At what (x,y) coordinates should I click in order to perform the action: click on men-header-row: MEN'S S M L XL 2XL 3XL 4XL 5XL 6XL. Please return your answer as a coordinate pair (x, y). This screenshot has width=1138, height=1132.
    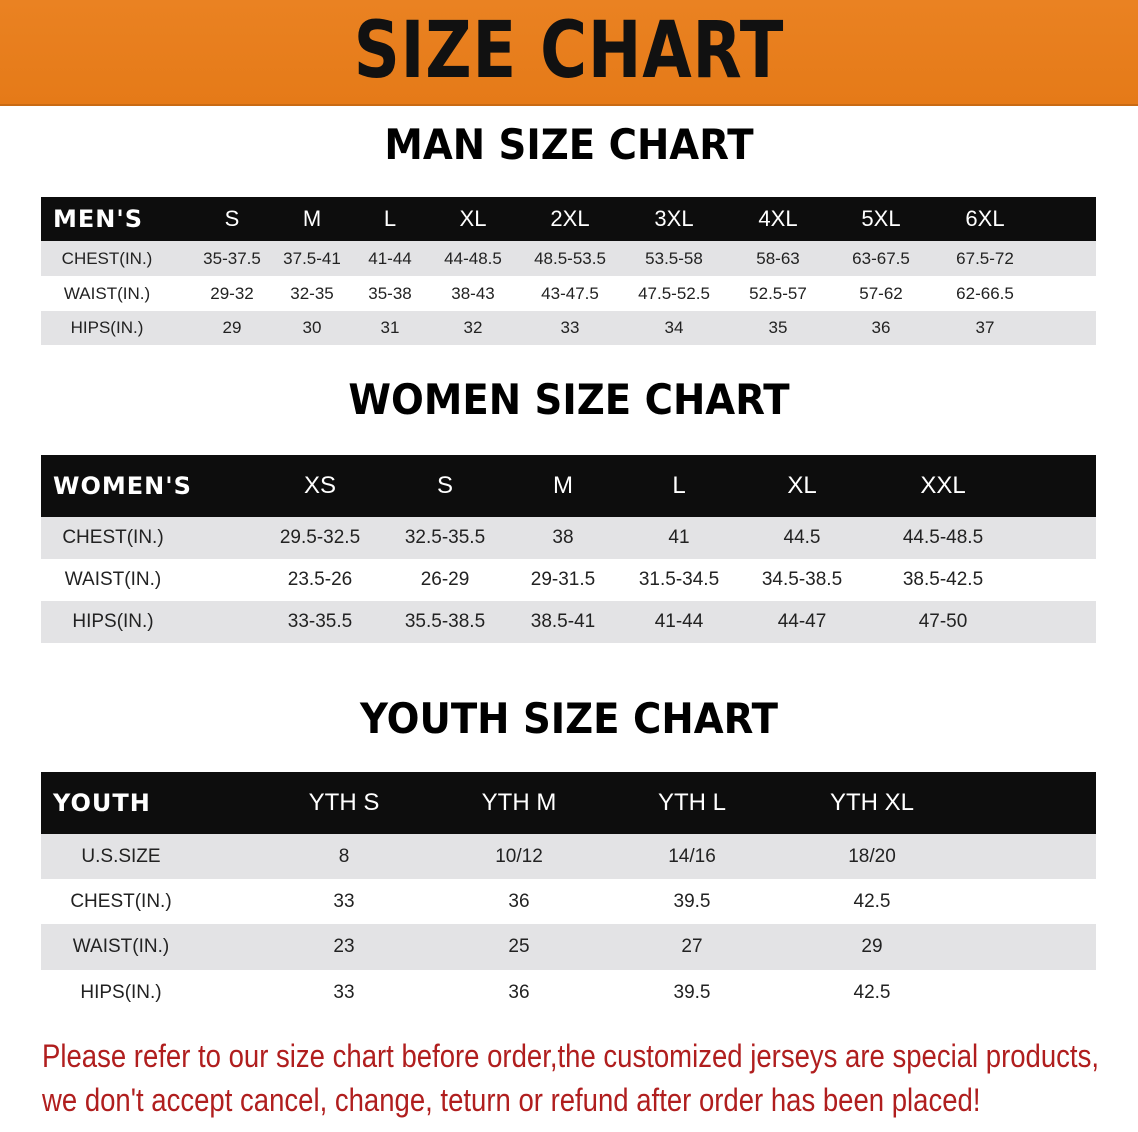
    Looking at the image, I should click on (568, 219).